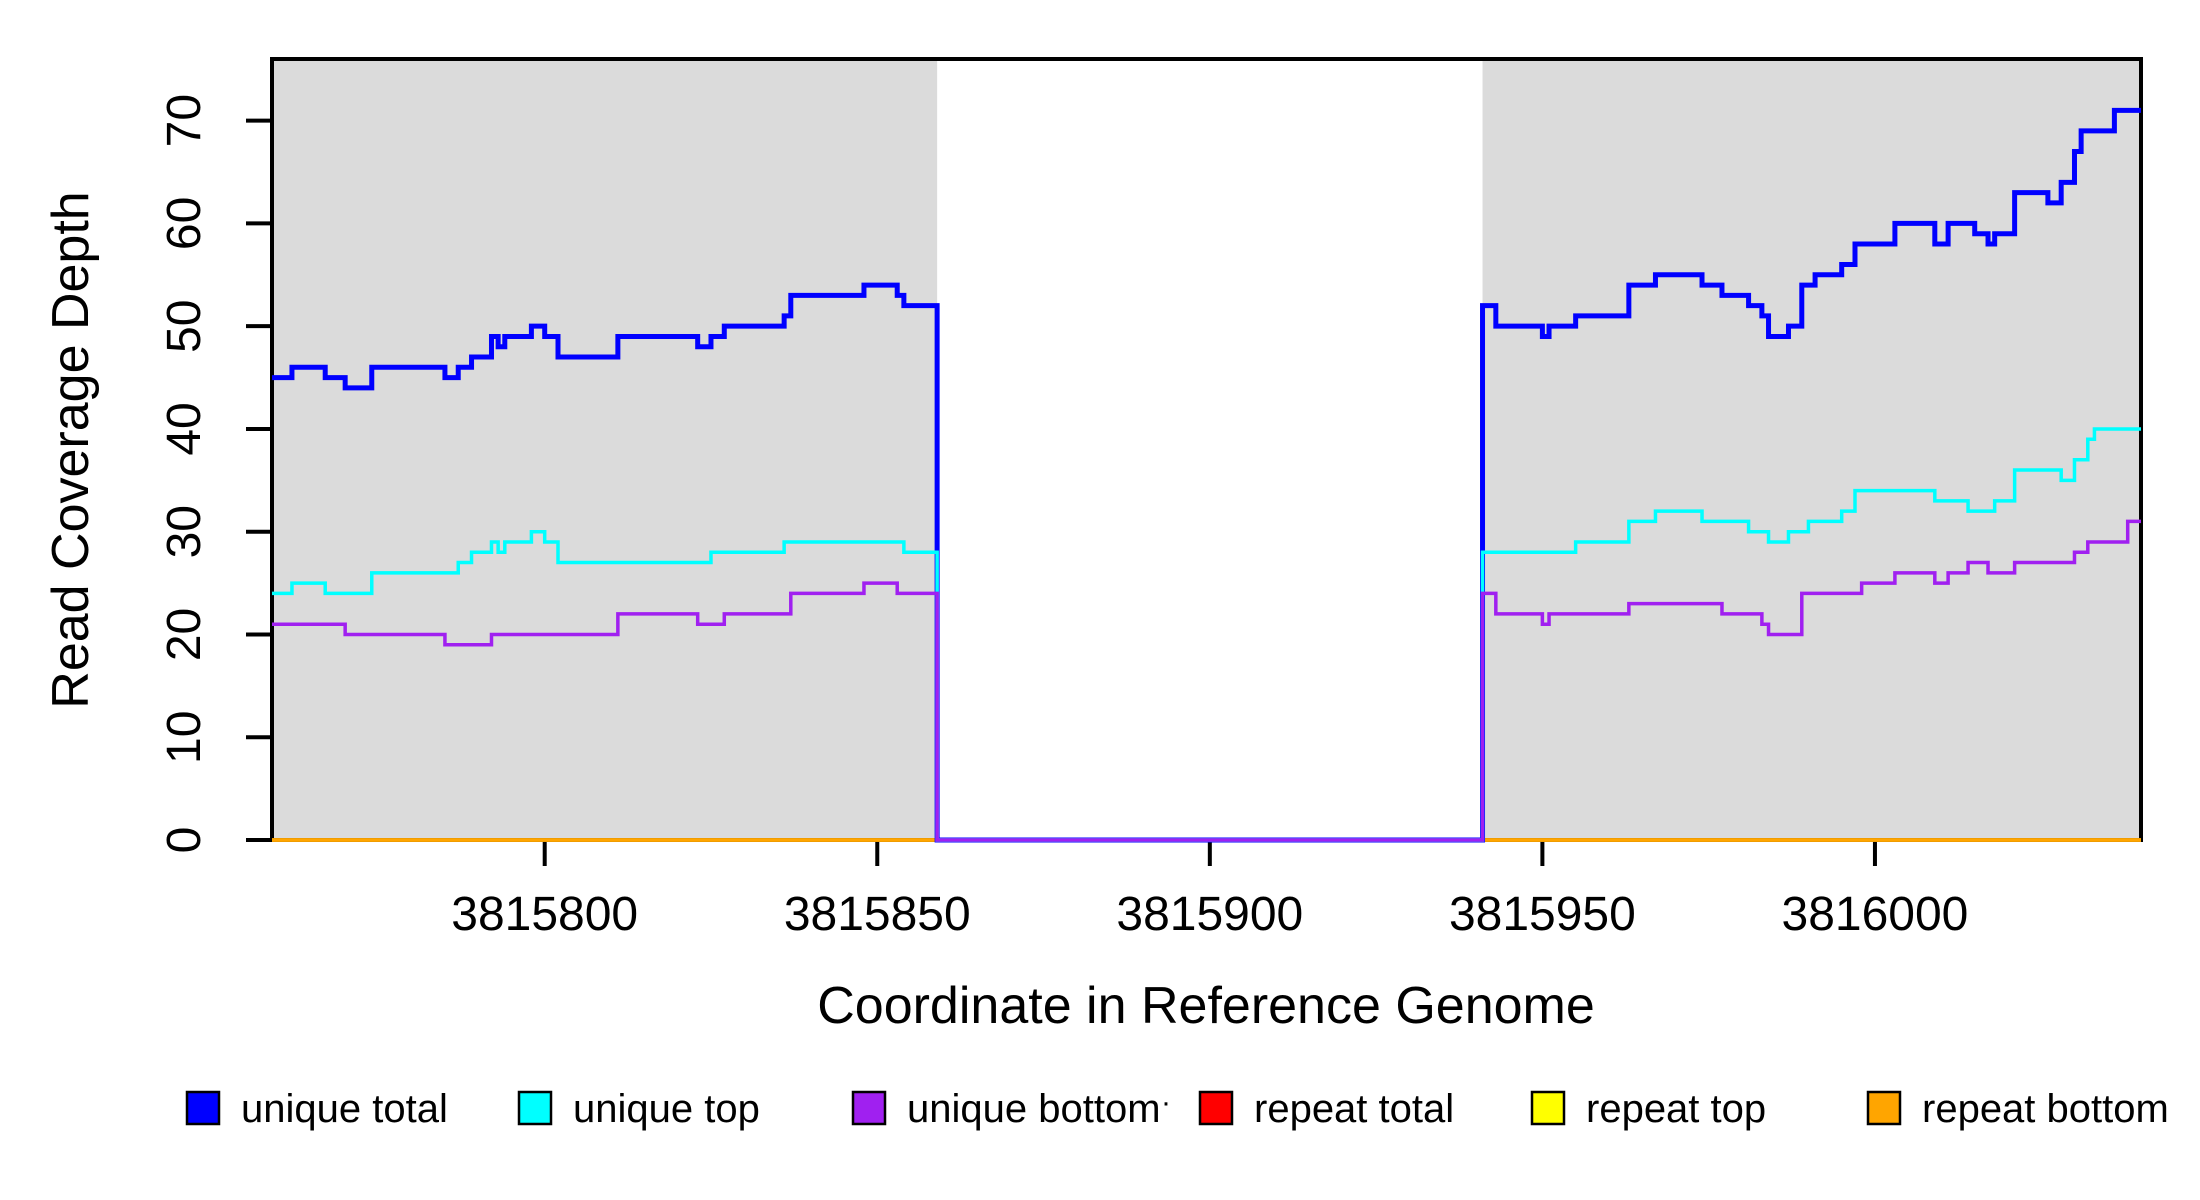 The height and width of the screenshot is (1200, 2200). What do you see at coordinates (1548, 1108) in the screenshot?
I see `legend-swatch-repeat-top` at bounding box center [1548, 1108].